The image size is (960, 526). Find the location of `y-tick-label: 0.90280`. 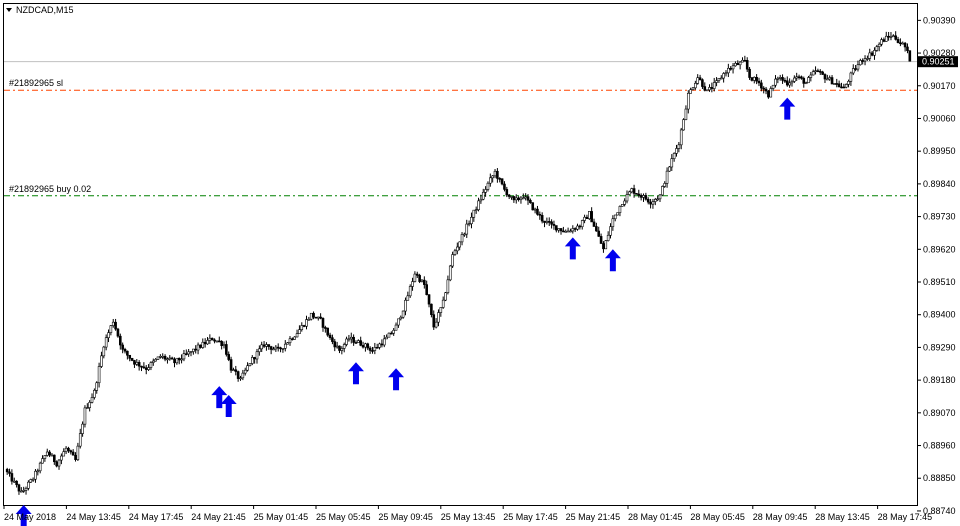

y-tick-label: 0.90280 is located at coordinates (939, 53).